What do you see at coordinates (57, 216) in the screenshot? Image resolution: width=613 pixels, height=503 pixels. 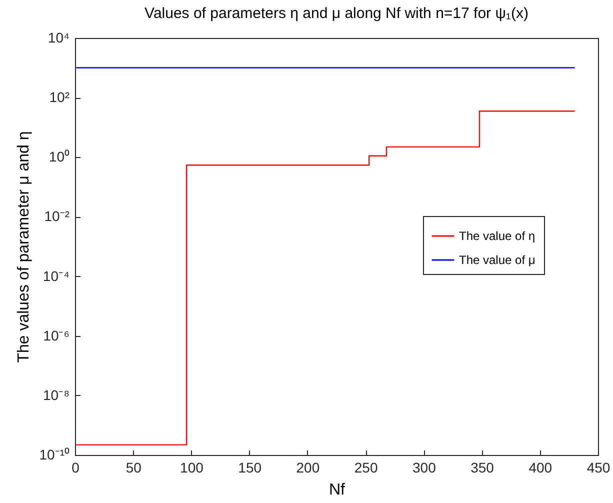 I see `y-tick-label: 10⁻²` at bounding box center [57, 216].